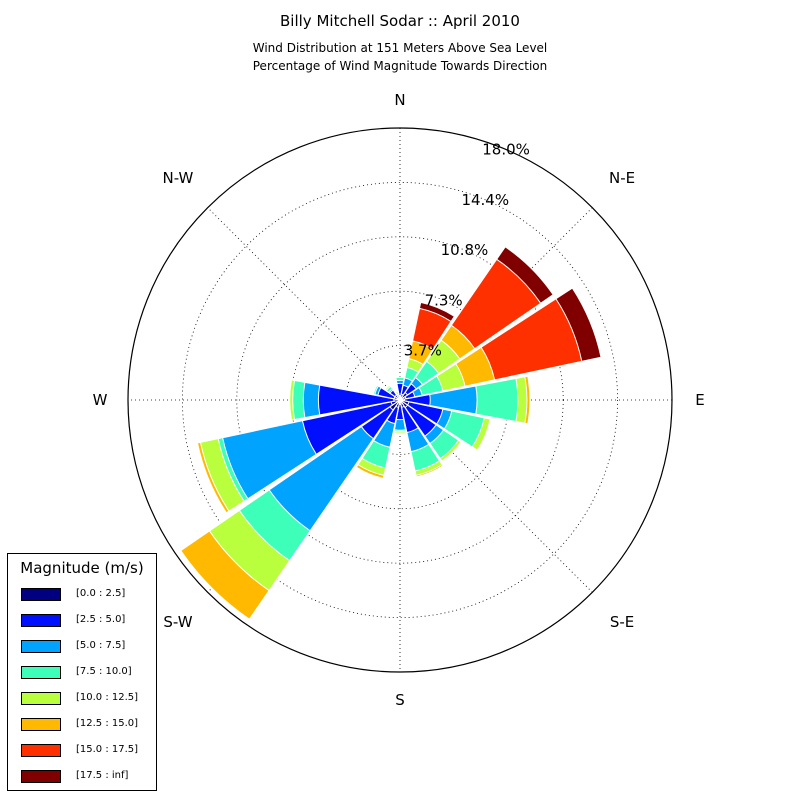  Describe the element at coordinates (622, 622) in the screenshot. I see `direction-label-se: S-E` at that location.